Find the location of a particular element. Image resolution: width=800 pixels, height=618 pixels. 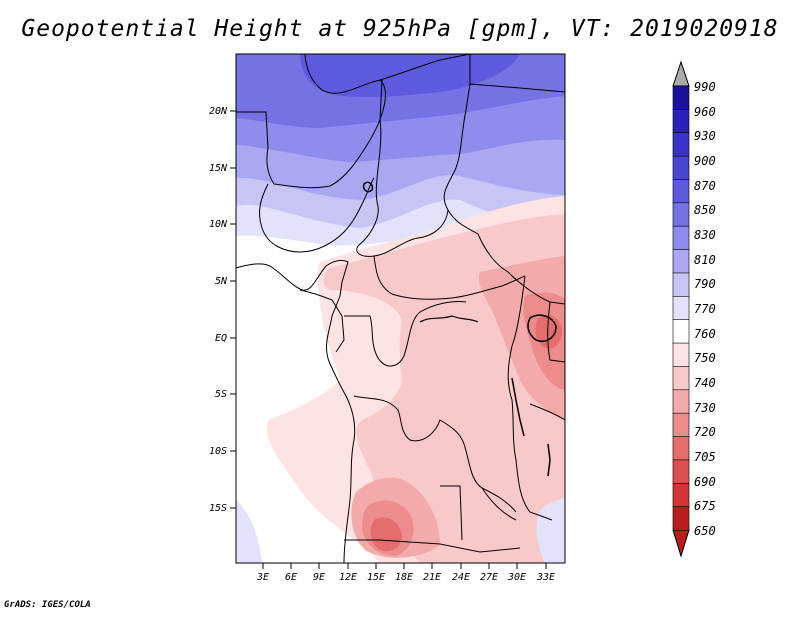

lon-label: 27E is located at coordinates (489, 577).